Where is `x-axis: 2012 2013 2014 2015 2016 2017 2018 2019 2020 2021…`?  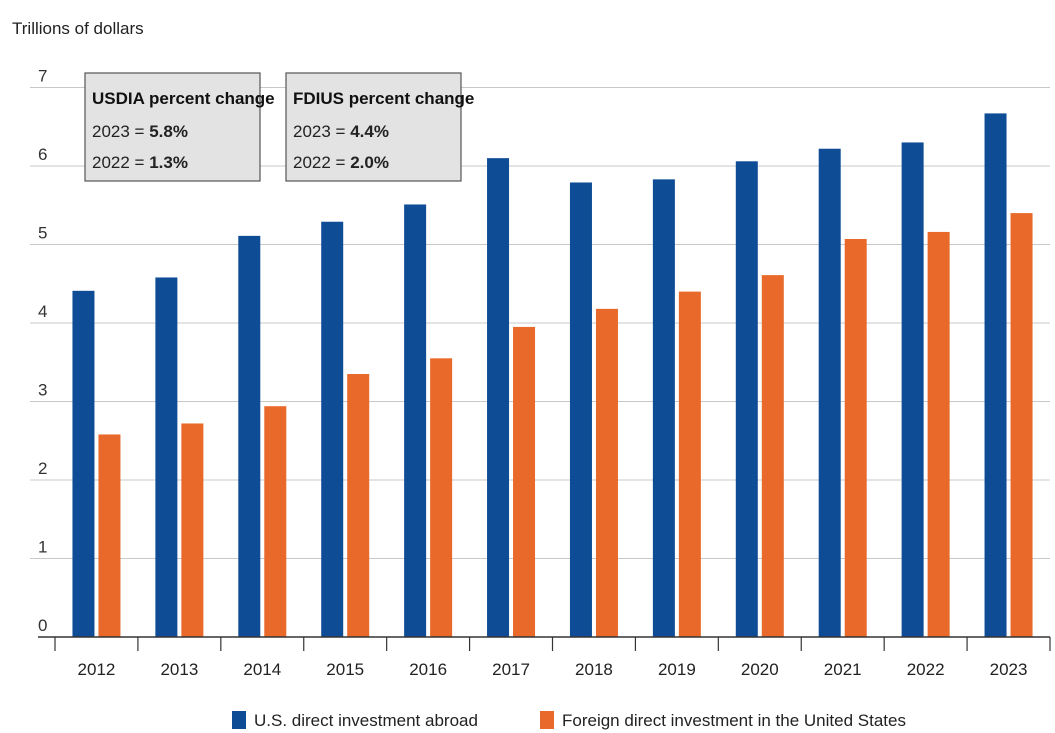 x-axis: 2012 2013 2014 2015 2016 2017 2018 2019 2020 2021… is located at coordinates (544, 657).